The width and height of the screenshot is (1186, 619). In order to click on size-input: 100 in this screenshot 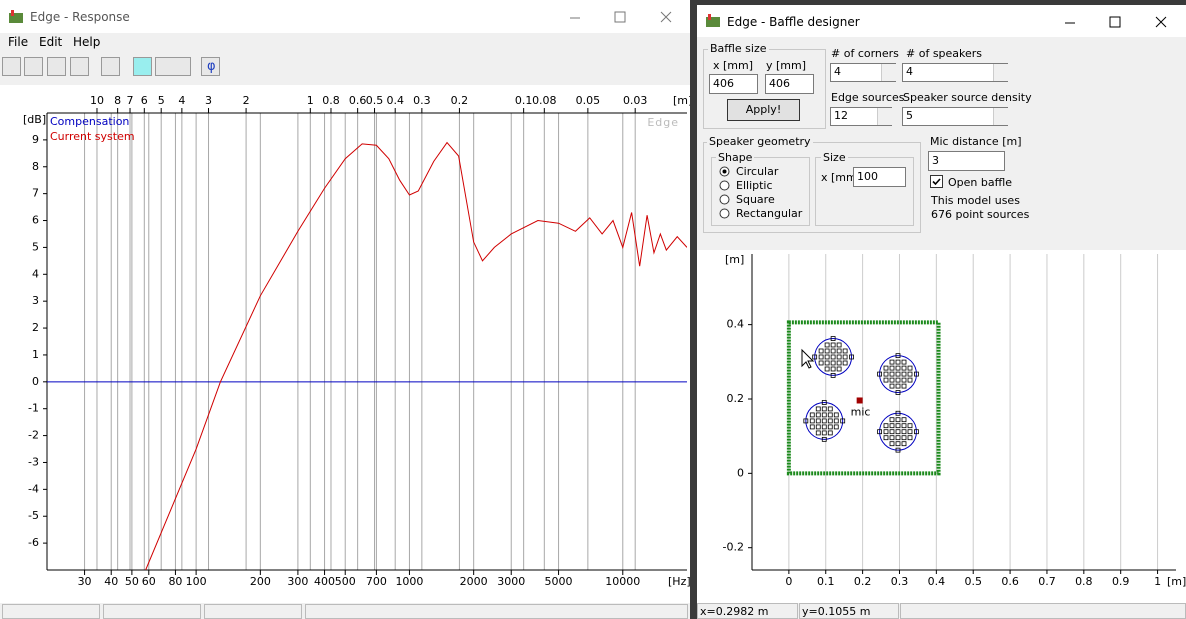, I will do `click(879, 177)`.